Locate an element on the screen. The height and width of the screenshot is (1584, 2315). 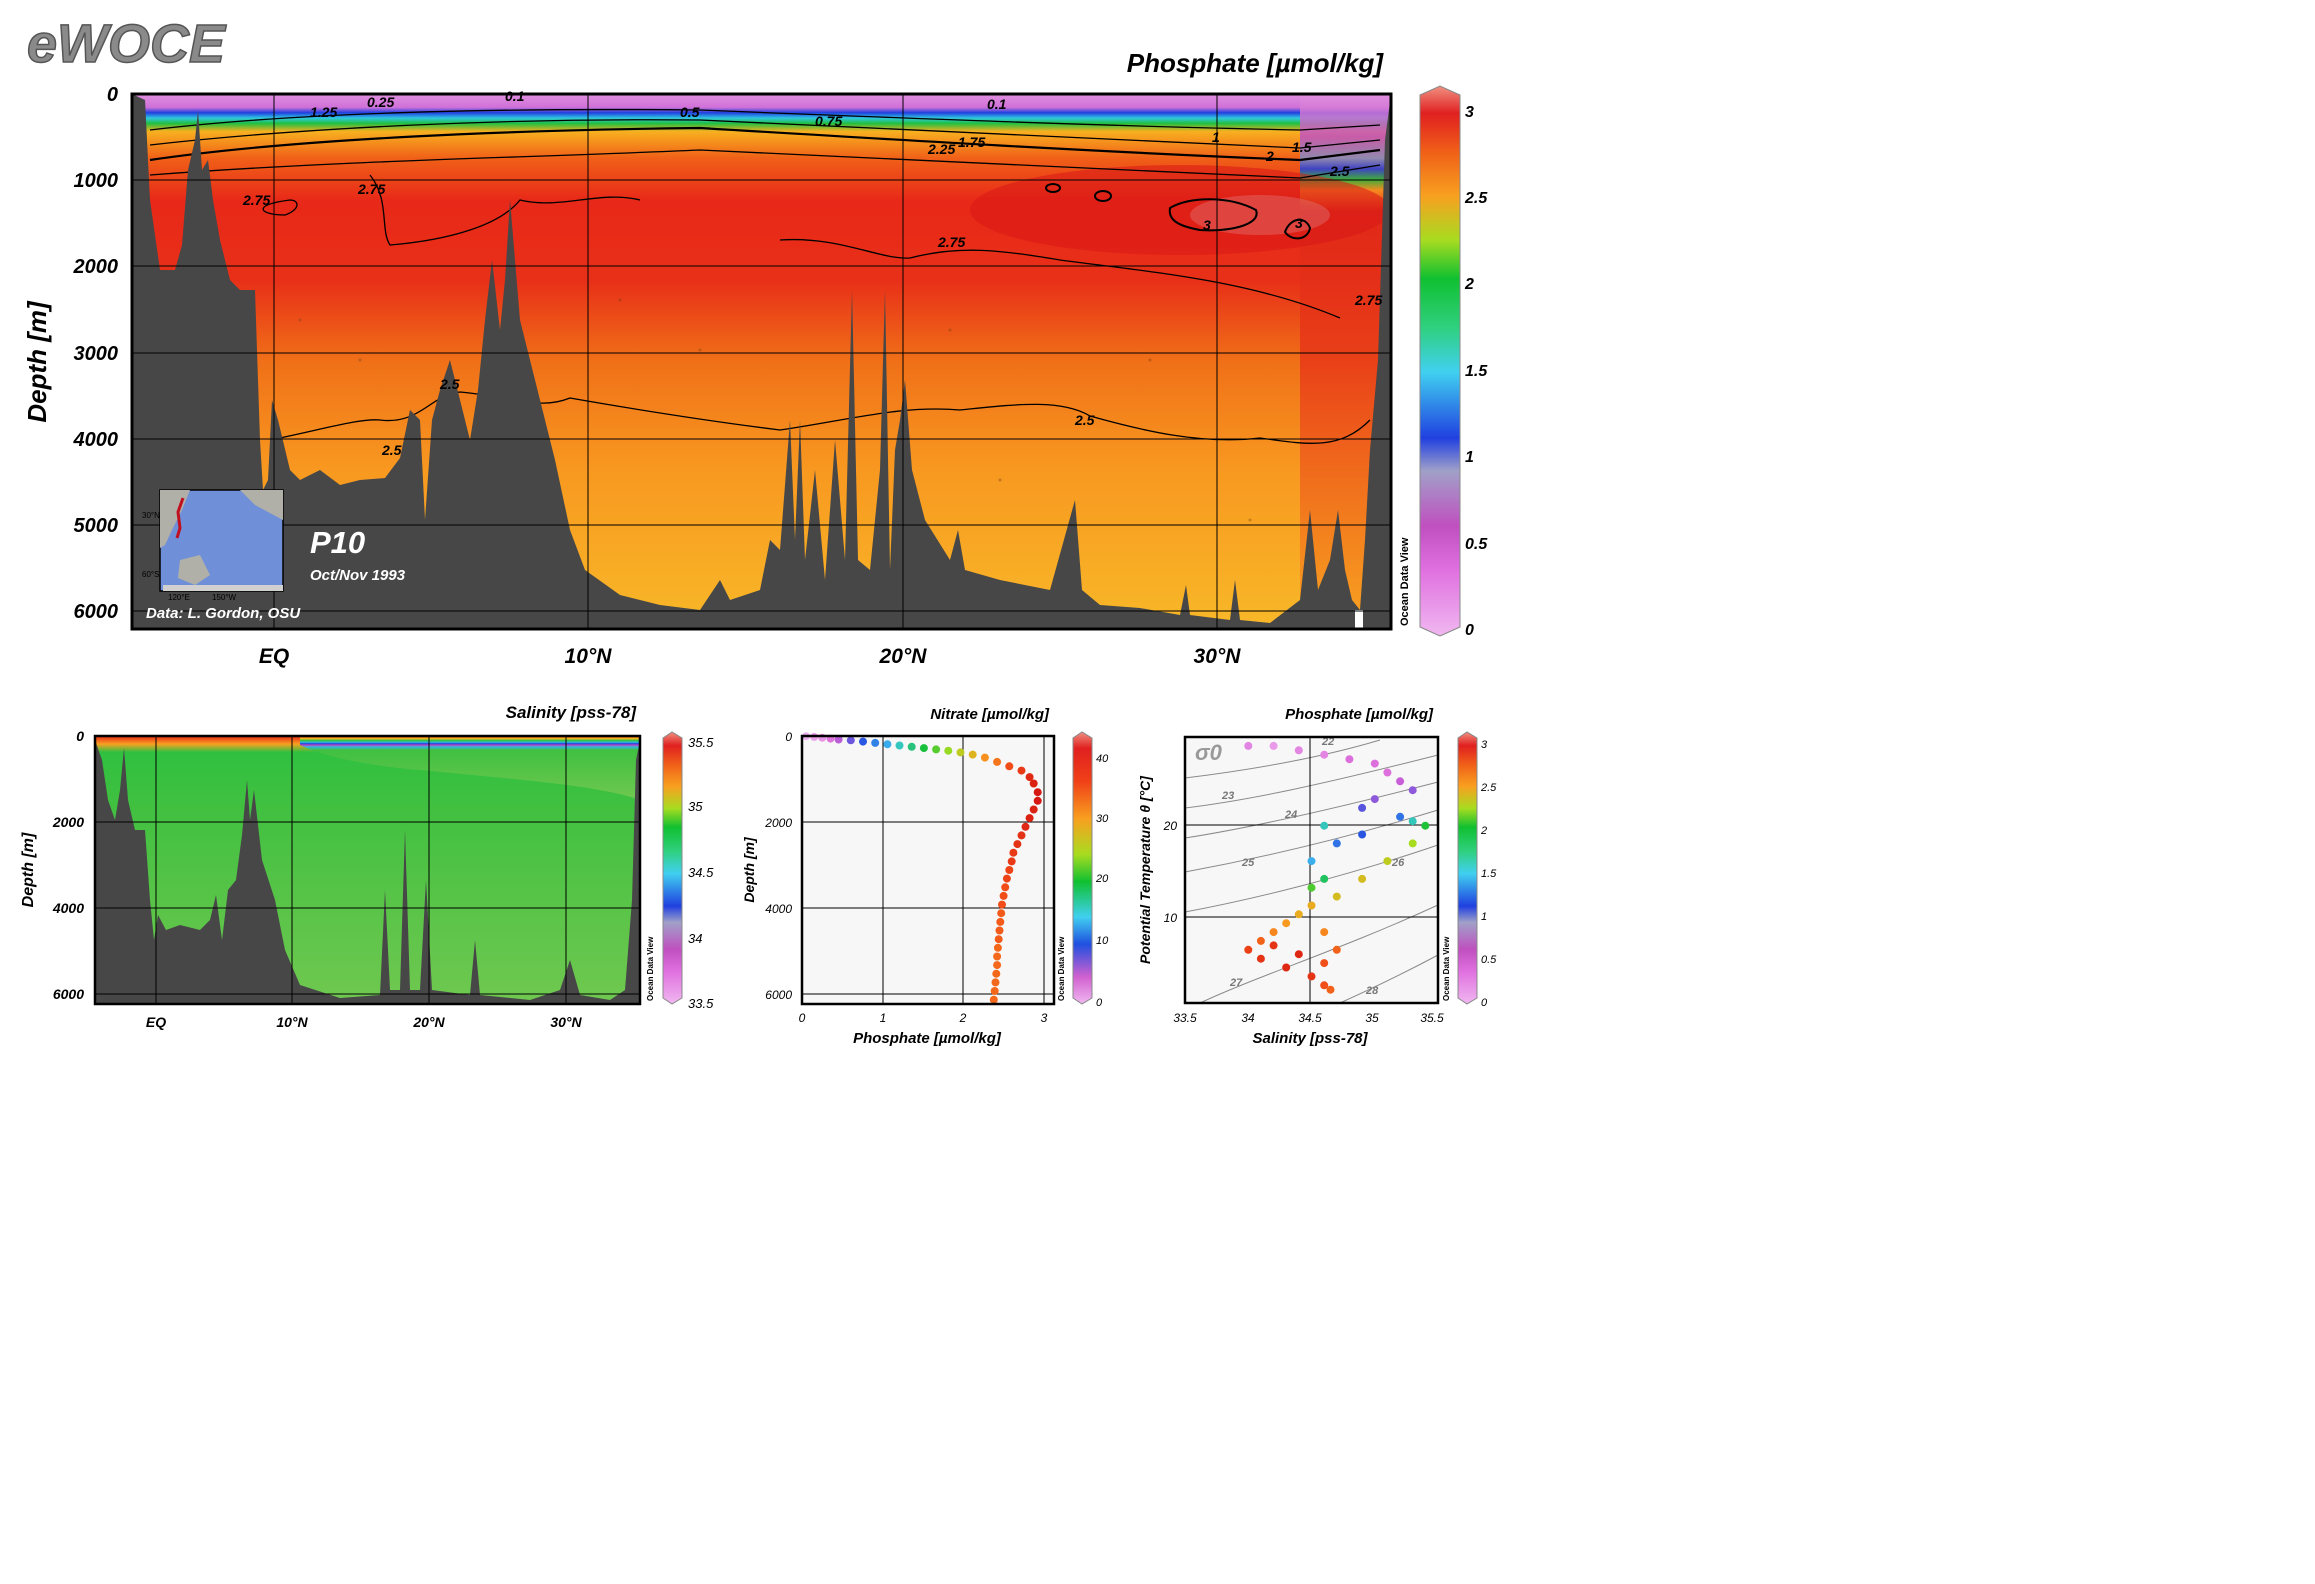
xtick-label: 33.5 is located at coordinates (1185, 1018).